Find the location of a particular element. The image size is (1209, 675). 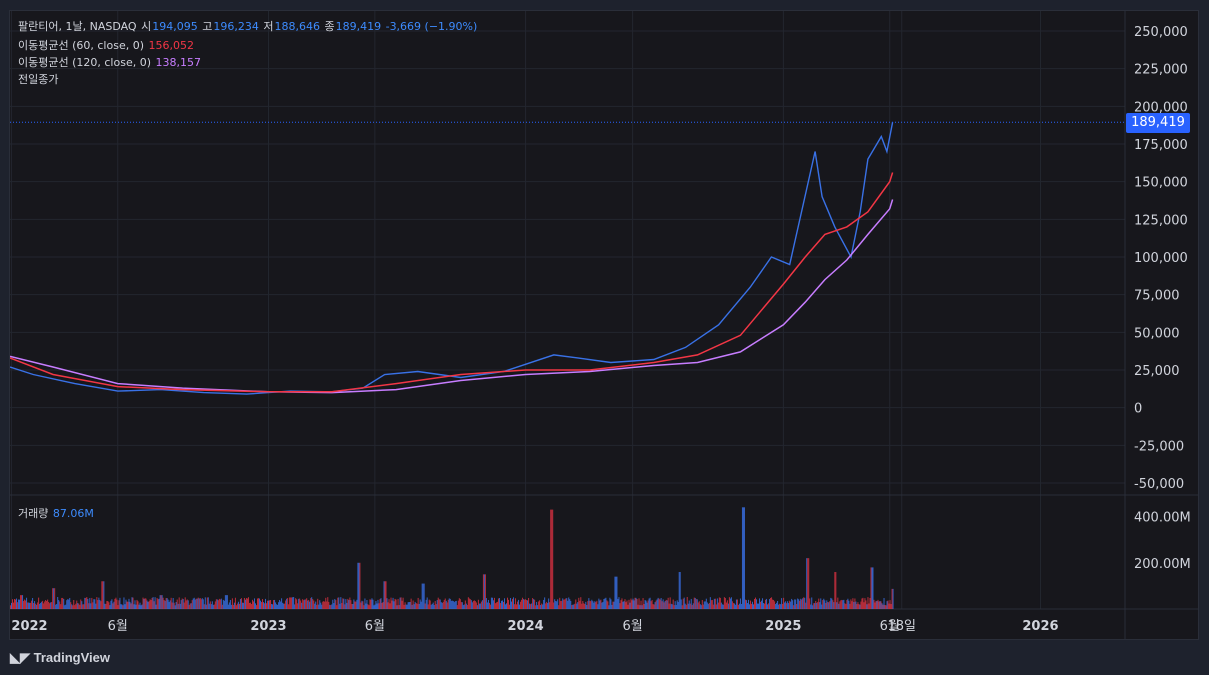

legend-ma120: 이동평균선 (120, close, 0) 138,157 is located at coordinates (110, 62).